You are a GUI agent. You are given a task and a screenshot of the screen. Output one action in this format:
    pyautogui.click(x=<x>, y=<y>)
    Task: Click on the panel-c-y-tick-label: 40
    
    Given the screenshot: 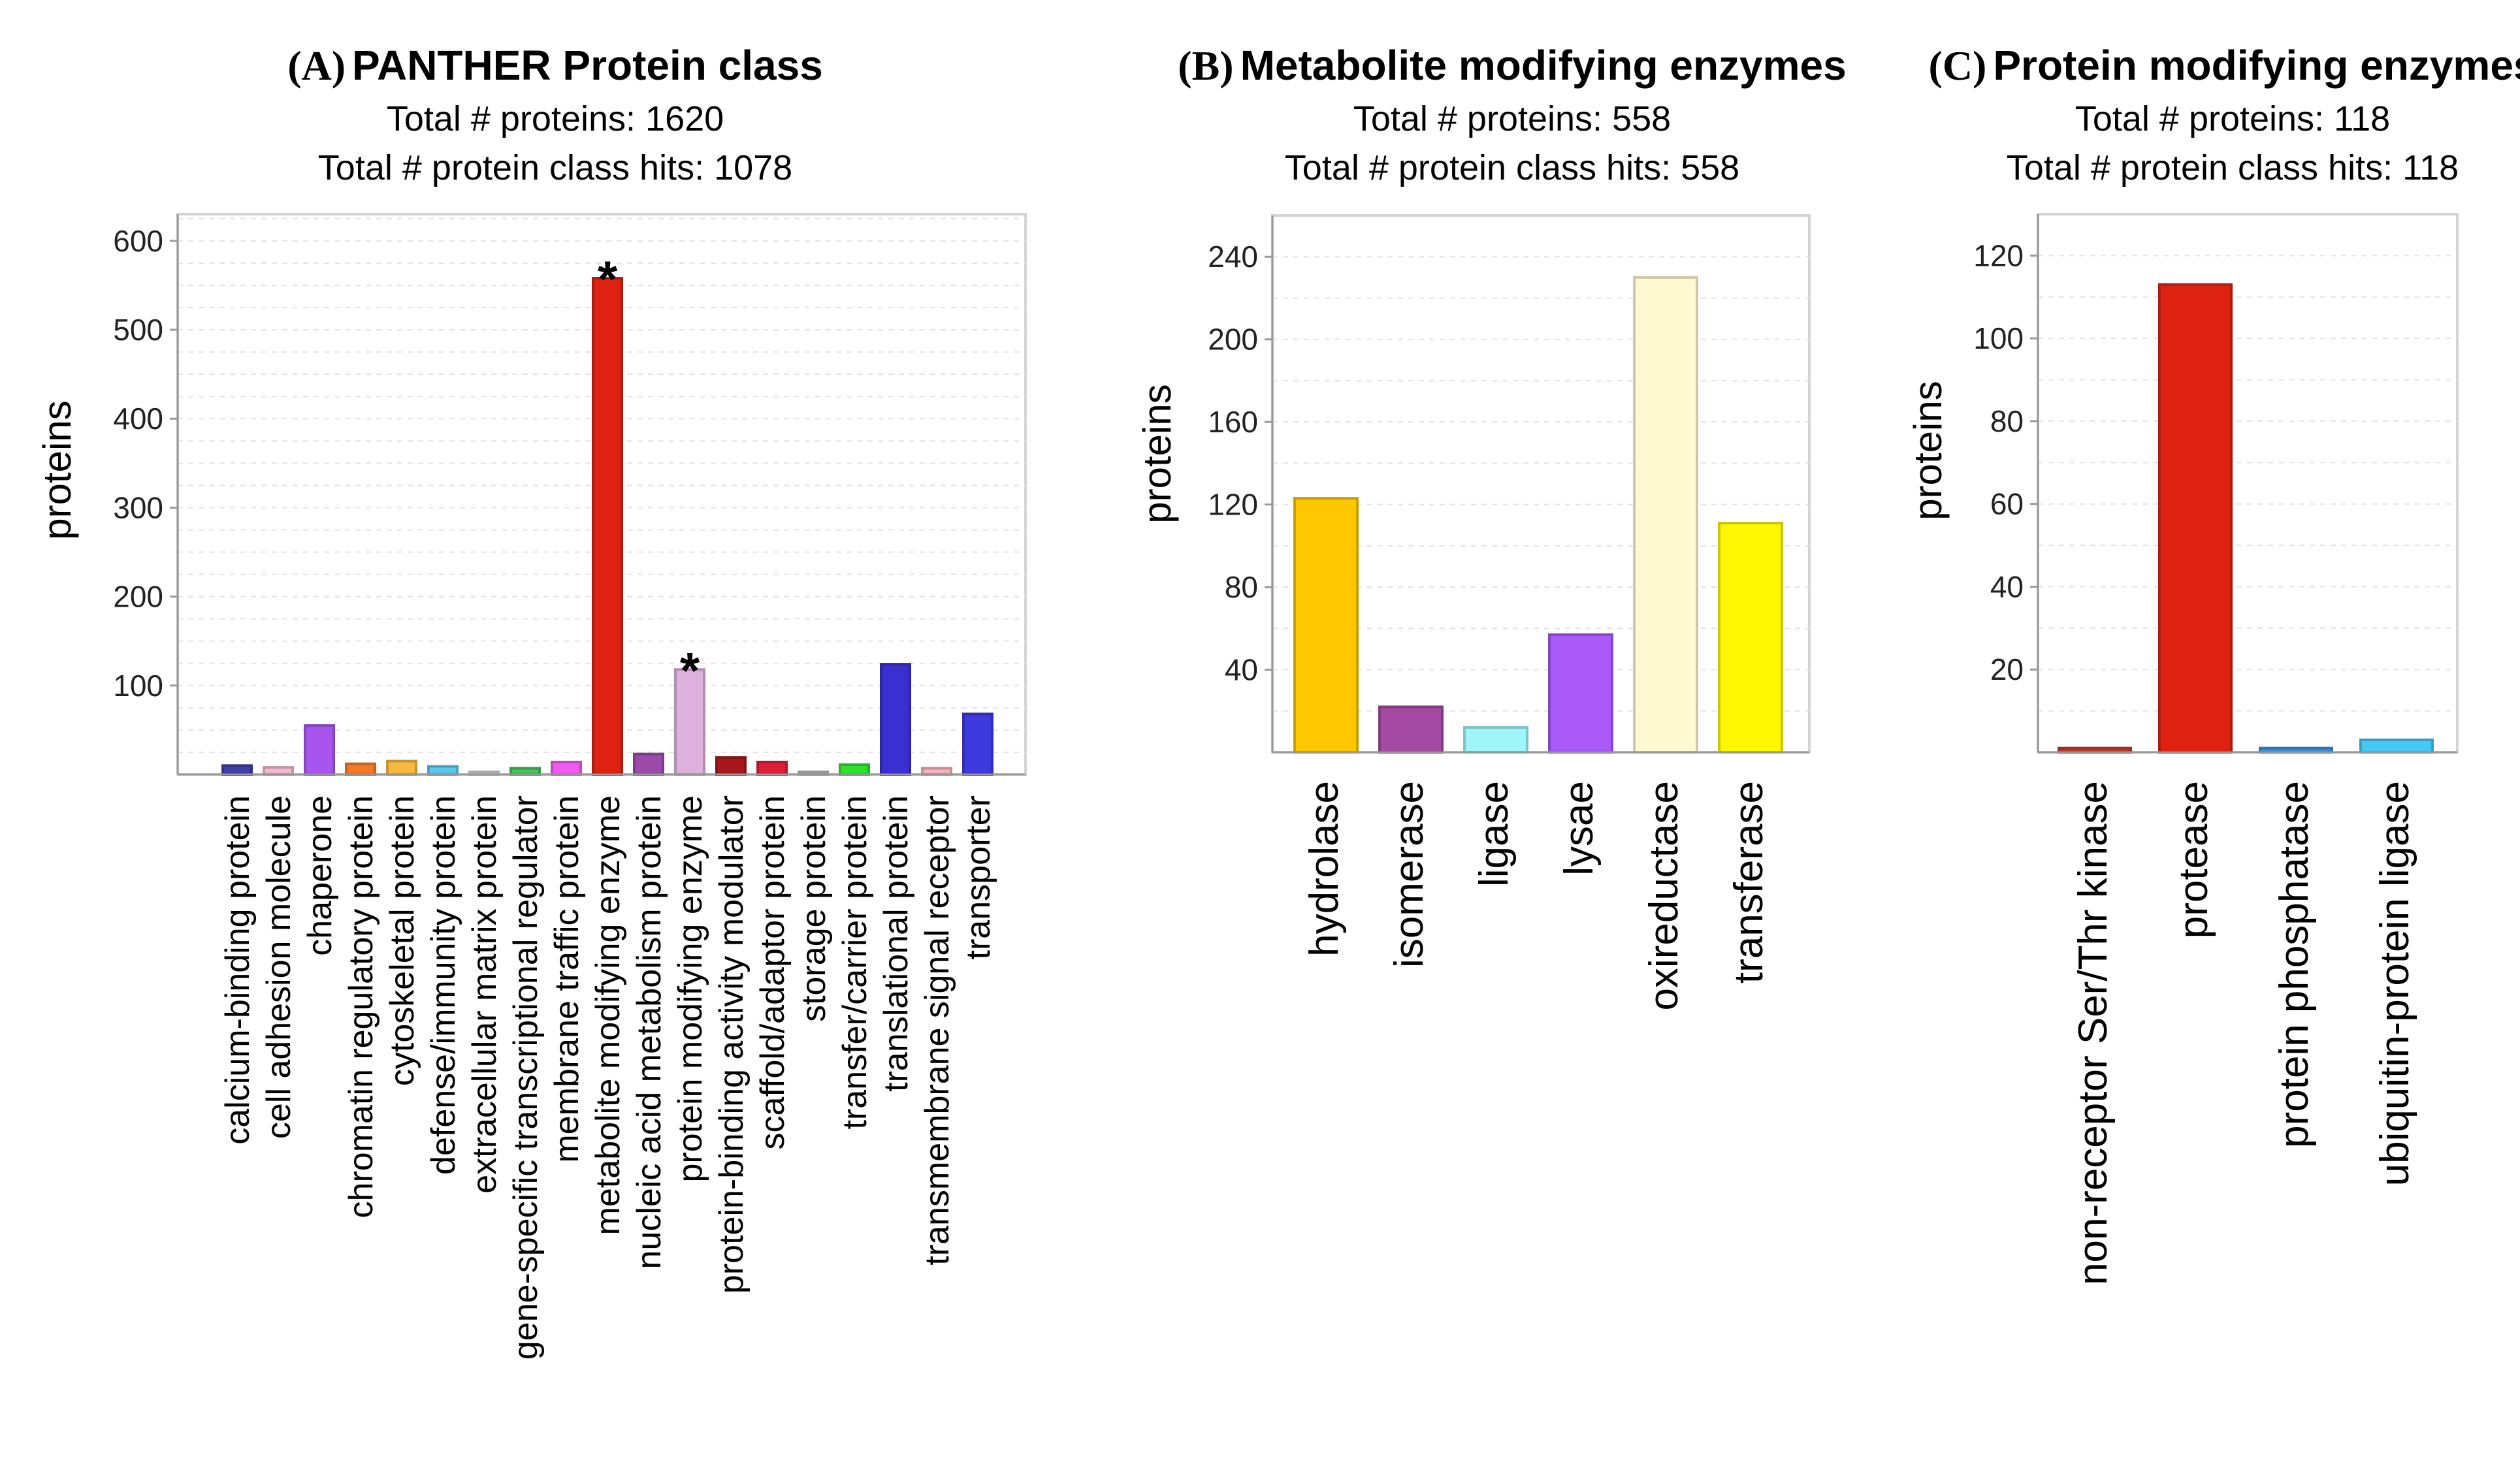 What is the action you would take?
    pyautogui.click(x=2007, y=586)
    